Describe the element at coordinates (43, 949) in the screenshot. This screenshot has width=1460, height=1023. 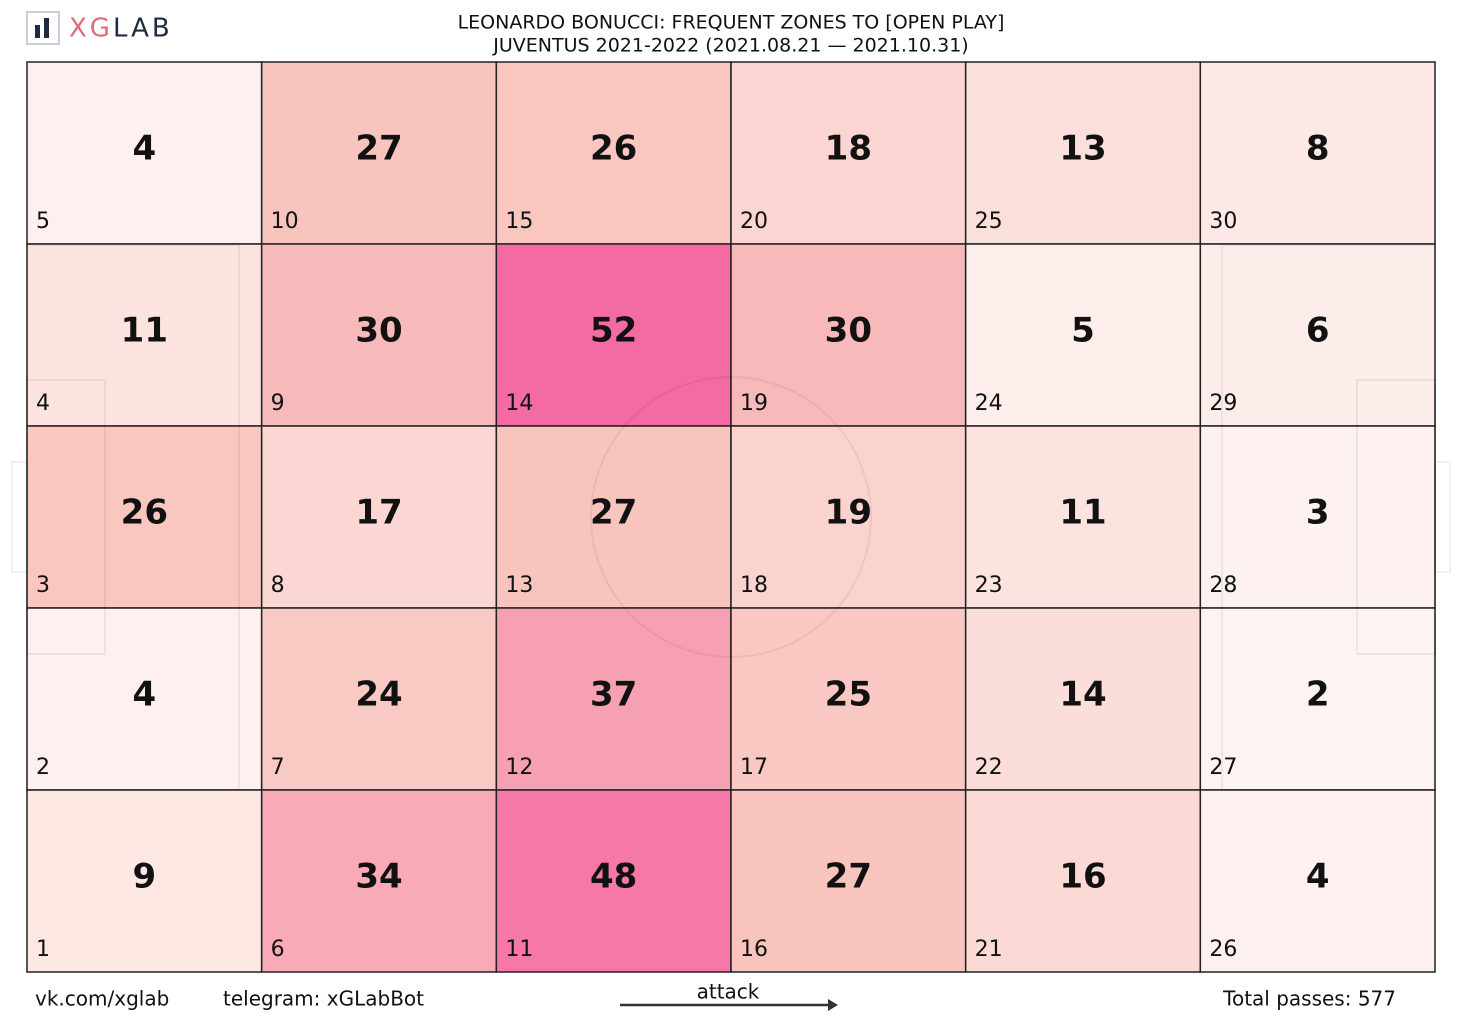
I see `zone-label: 1` at that location.